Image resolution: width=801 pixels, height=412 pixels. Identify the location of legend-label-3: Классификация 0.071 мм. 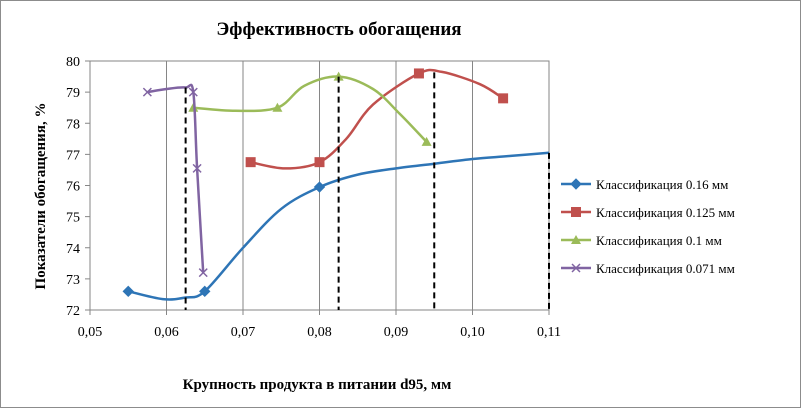
(665, 268).